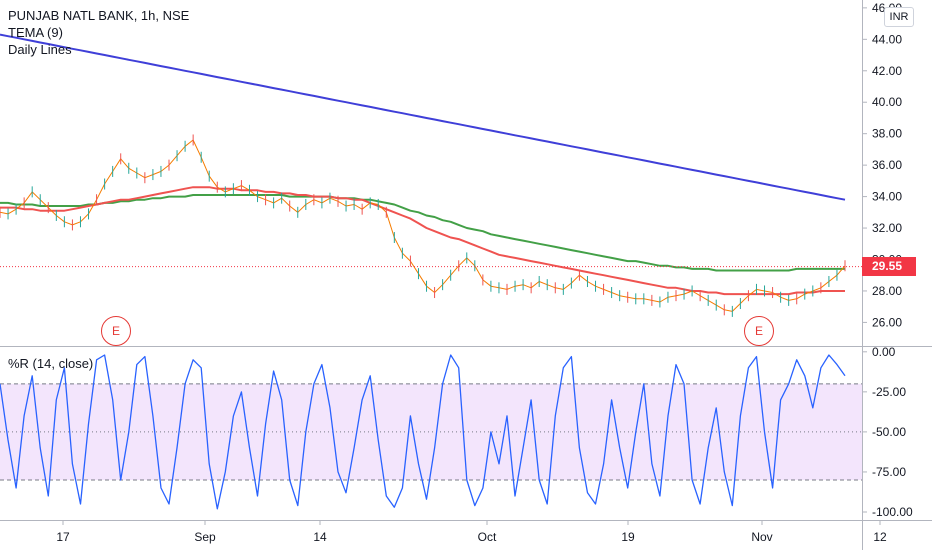 Image resolution: width=932 pixels, height=550 pixels. Describe the element at coordinates (889, 266) in the screenshot. I see `last-price-tag: 29.55` at that location.